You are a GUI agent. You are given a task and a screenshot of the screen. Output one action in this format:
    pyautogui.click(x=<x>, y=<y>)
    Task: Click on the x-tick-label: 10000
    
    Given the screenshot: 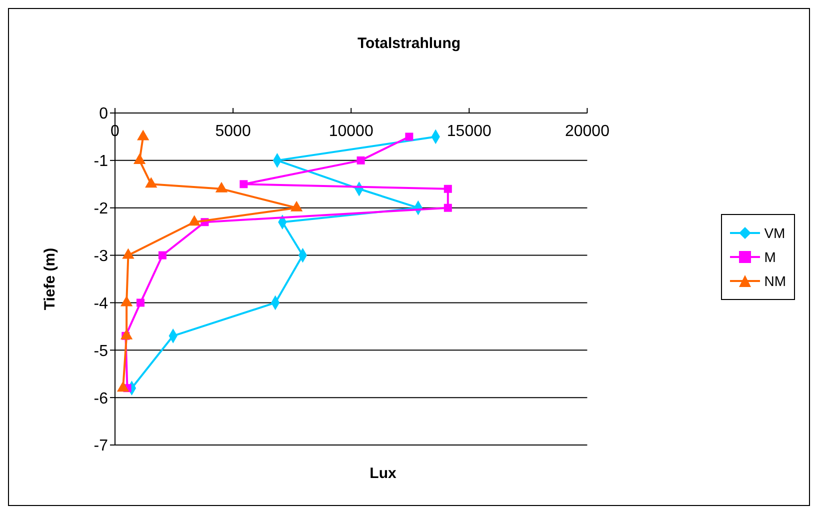 What is the action you would take?
    pyautogui.click(x=351, y=131)
    